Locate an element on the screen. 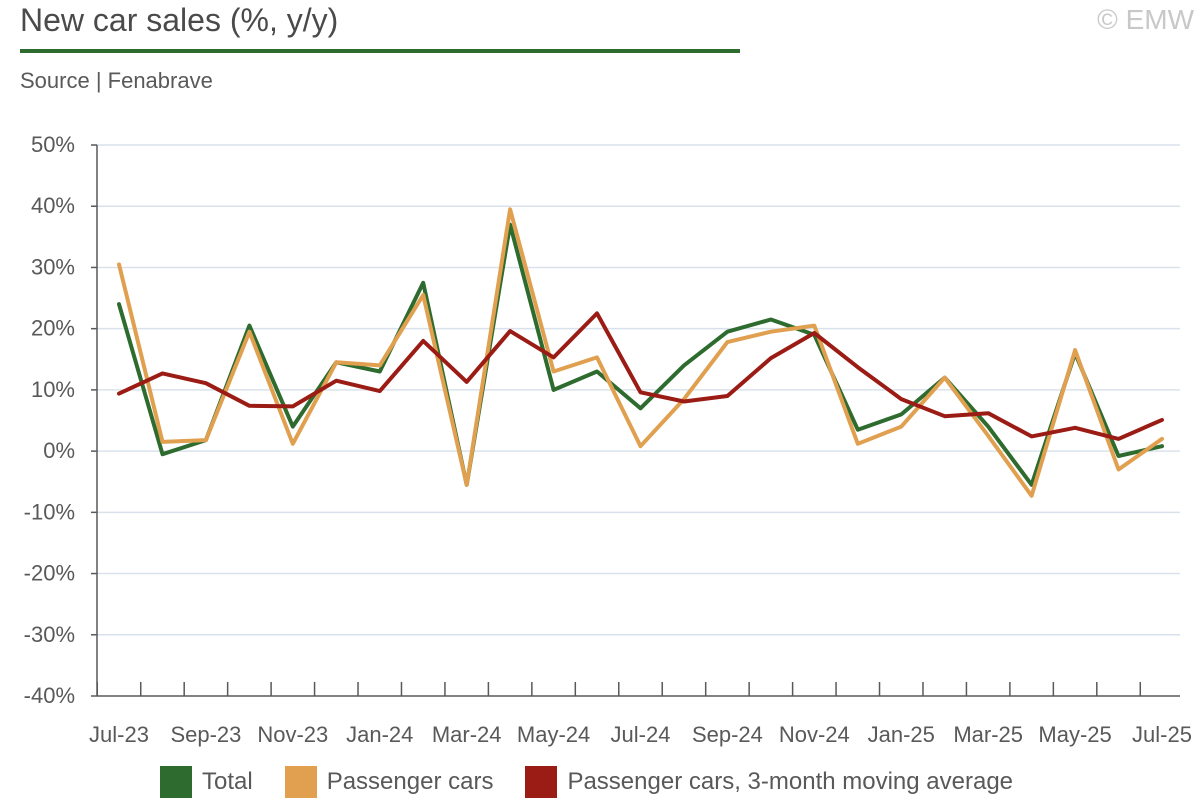 Image resolution: width=1200 pixels, height=800 pixels. x-tick-label: Jul-24 is located at coordinates (641, 734).